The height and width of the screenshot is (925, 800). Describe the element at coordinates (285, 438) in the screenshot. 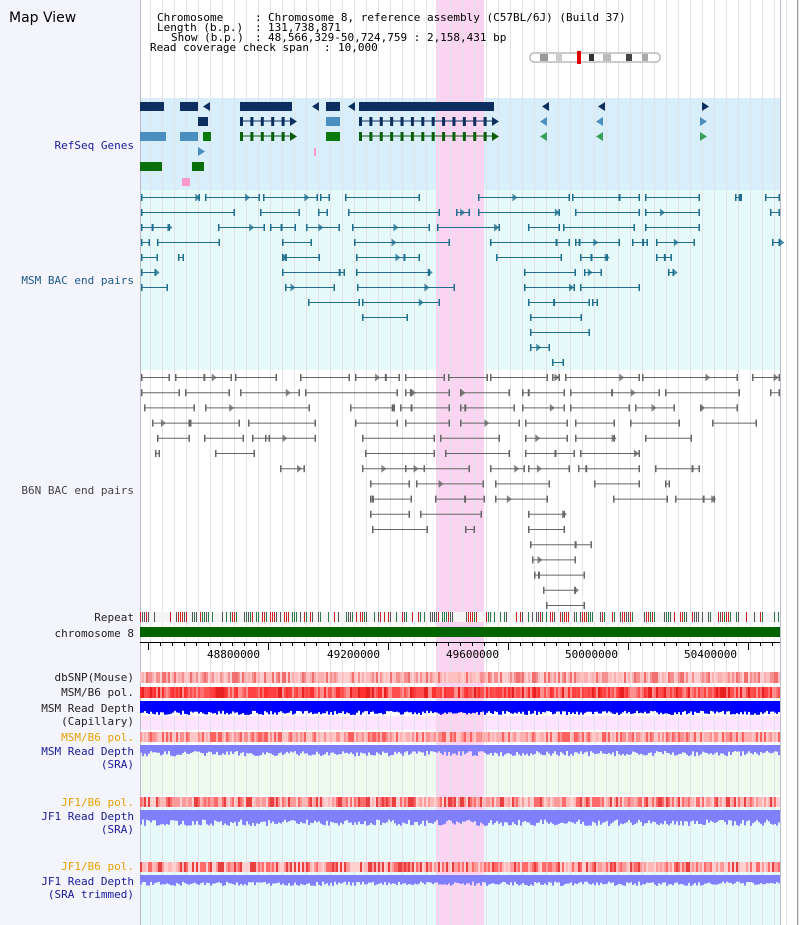

I see `pair-marker` at that location.